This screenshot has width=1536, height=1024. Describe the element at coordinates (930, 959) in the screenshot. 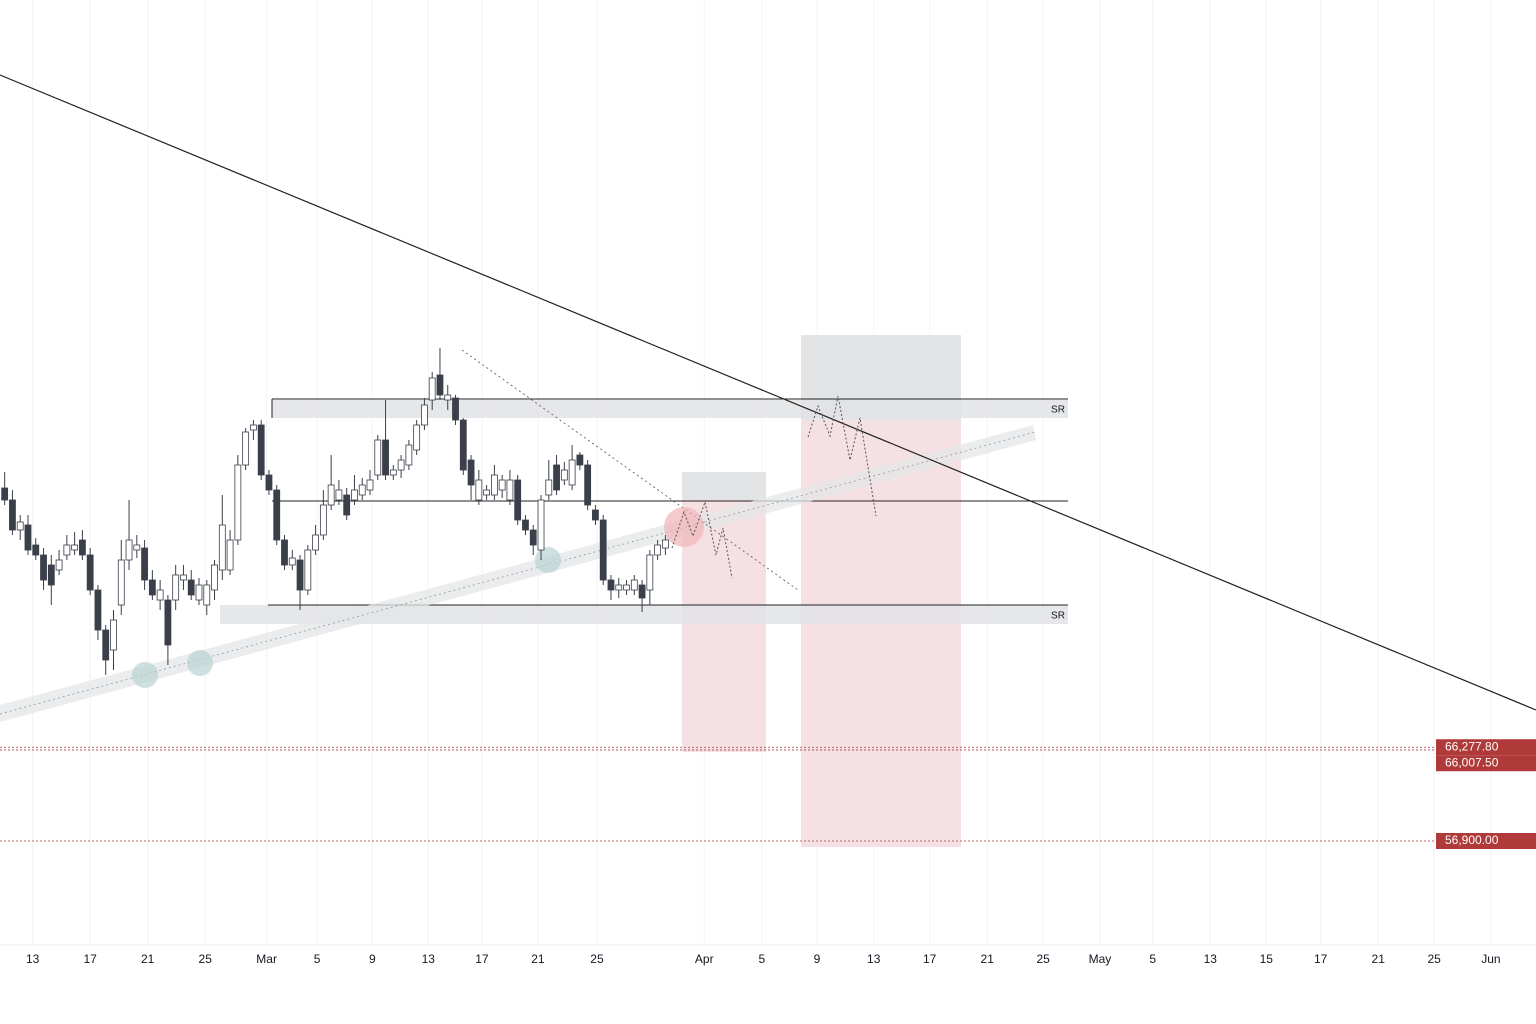

I see `x-tick-label: 17` at that location.